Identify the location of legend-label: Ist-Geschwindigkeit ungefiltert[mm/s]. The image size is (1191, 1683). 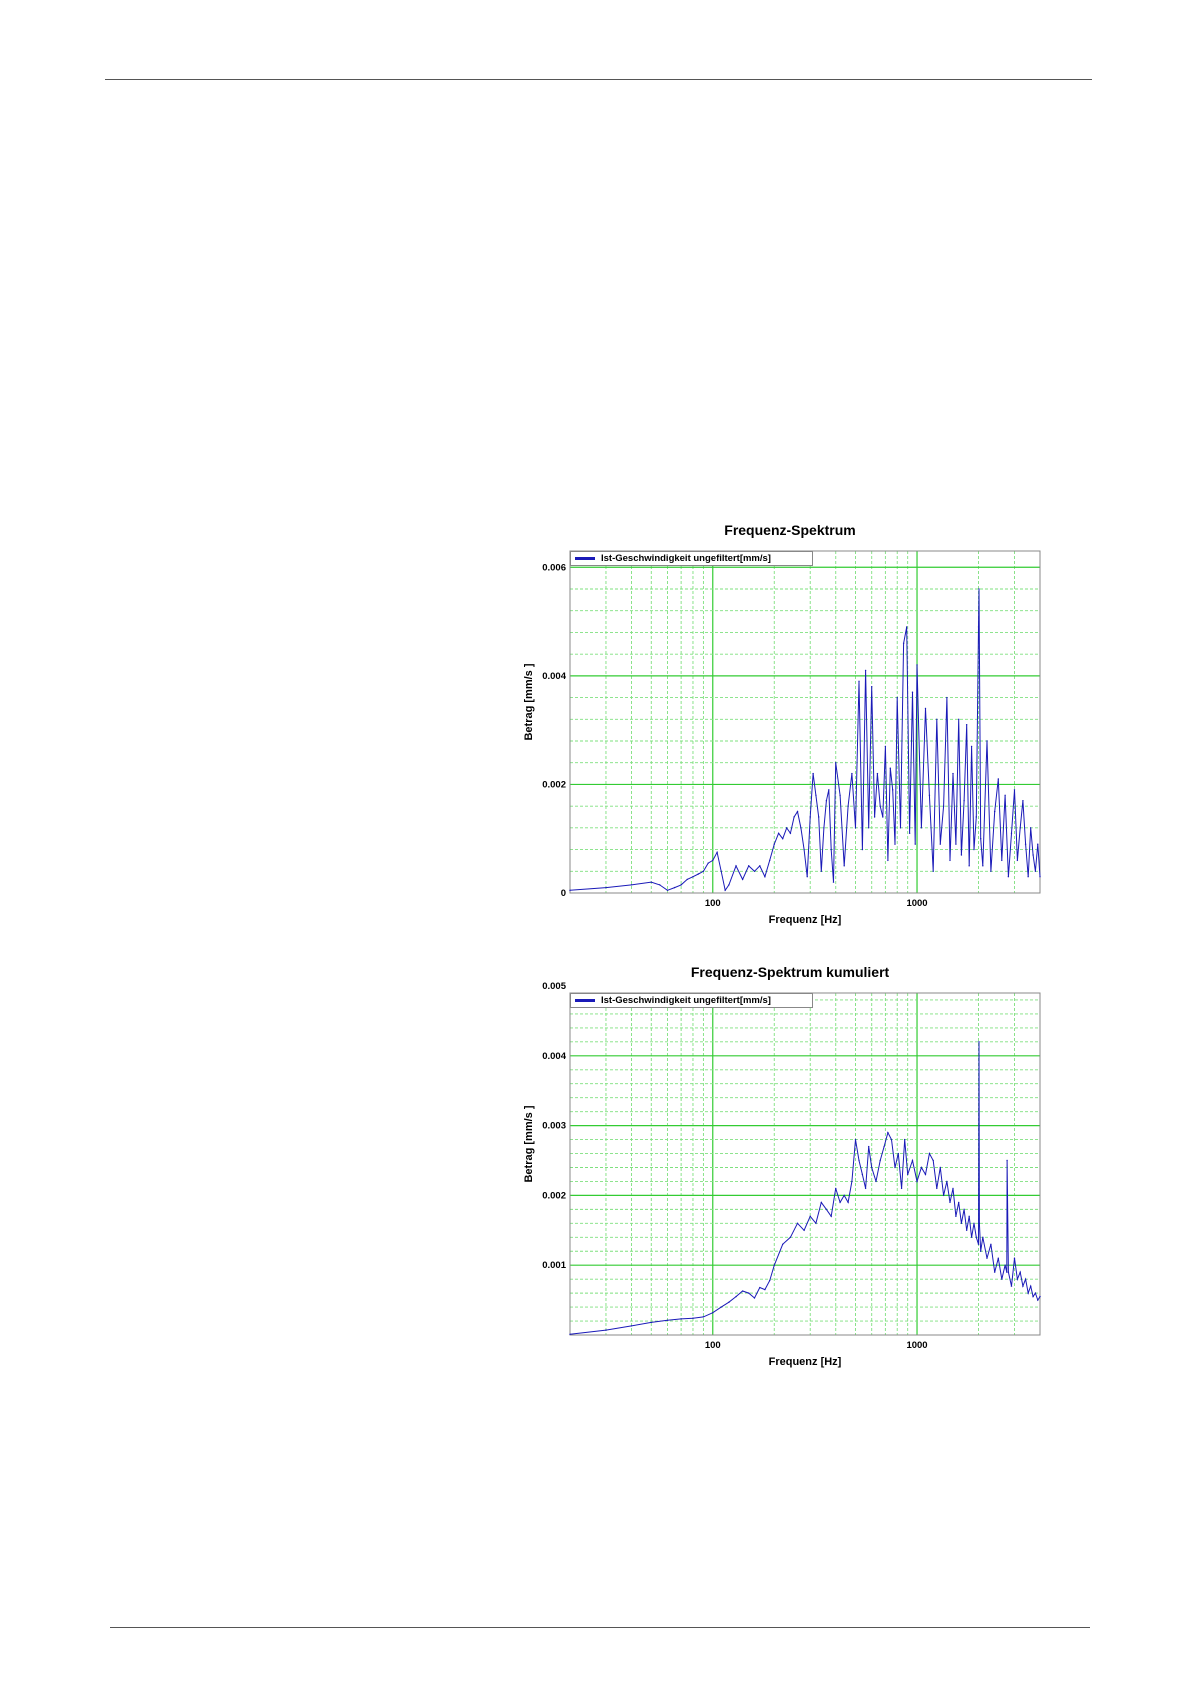
(686, 558).